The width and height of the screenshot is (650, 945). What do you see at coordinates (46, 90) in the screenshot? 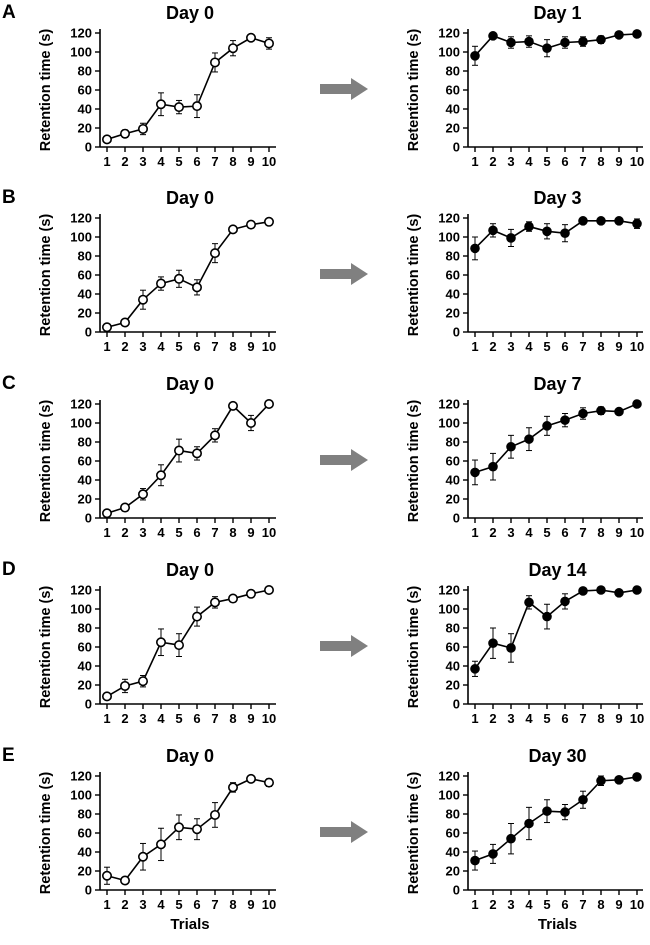
I see `y-axis-label-a-before: Retention time (s)` at bounding box center [46, 90].